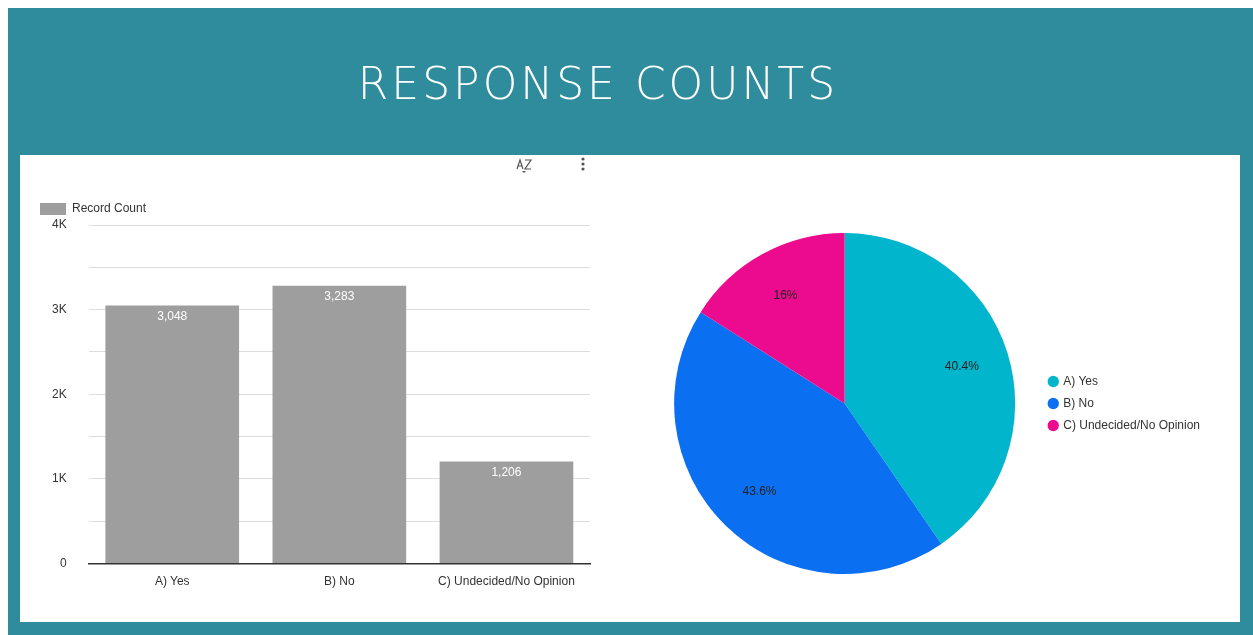  What do you see at coordinates (1132, 424) in the screenshot?
I see `legend-label: C) Undecided/No Opinion` at bounding box center [1132, 424].